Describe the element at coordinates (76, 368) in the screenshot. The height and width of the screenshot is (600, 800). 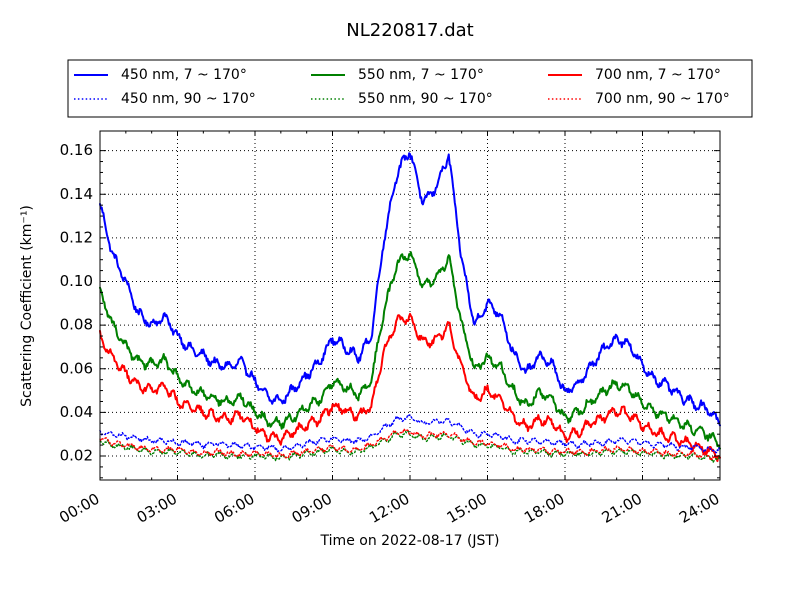
I see `y-tick-label: 0.06` at that location.